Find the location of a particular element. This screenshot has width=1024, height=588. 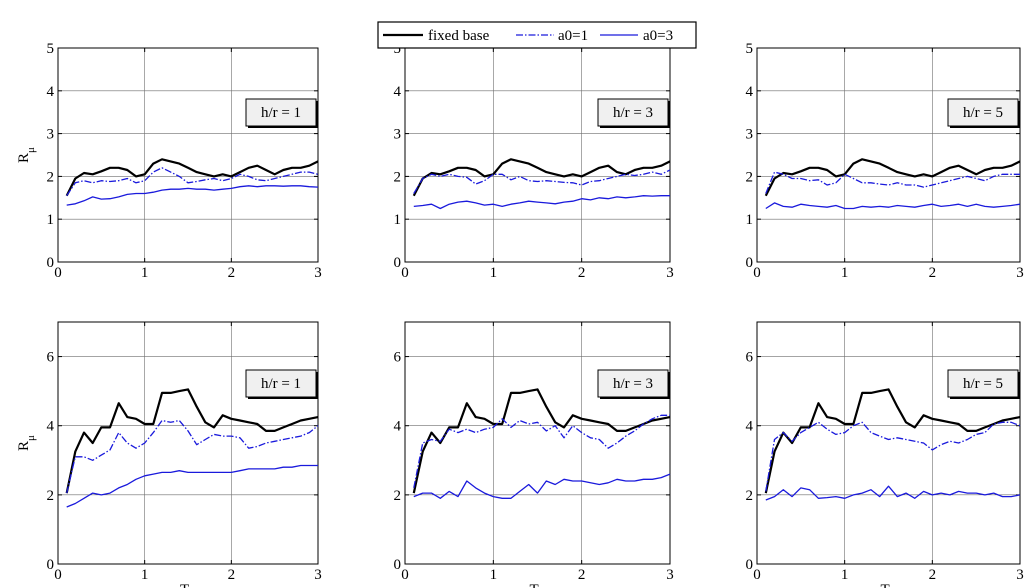

subplot-r0-c2: 0 1 2 3 0 1 2 3 4 5 h/r = 5 is located at coordinates (885, 161).